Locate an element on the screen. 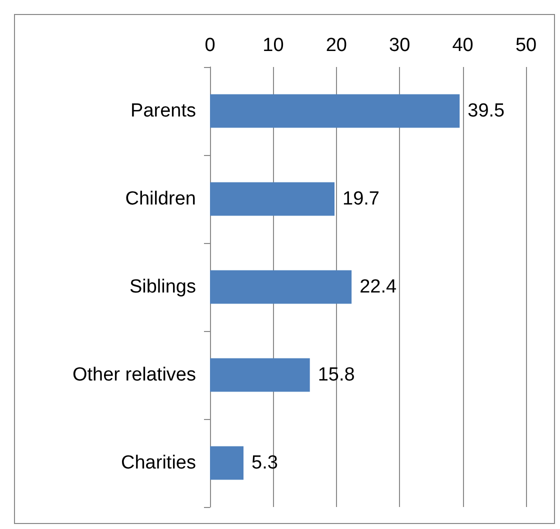  x-tick-label: 20 is located at coordinates (336, 45).